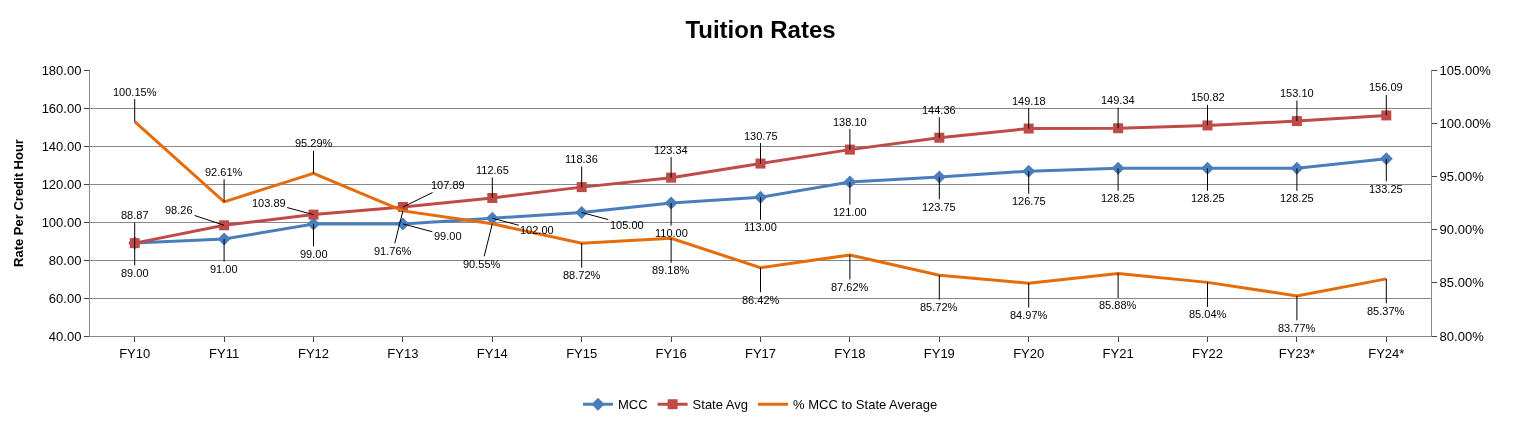 The image size is (1521, 431). What do you see at coordinates (1207, 353) in the screenshot?
I see `x-tick-label: FY22` at bounding box center [1207, 353].